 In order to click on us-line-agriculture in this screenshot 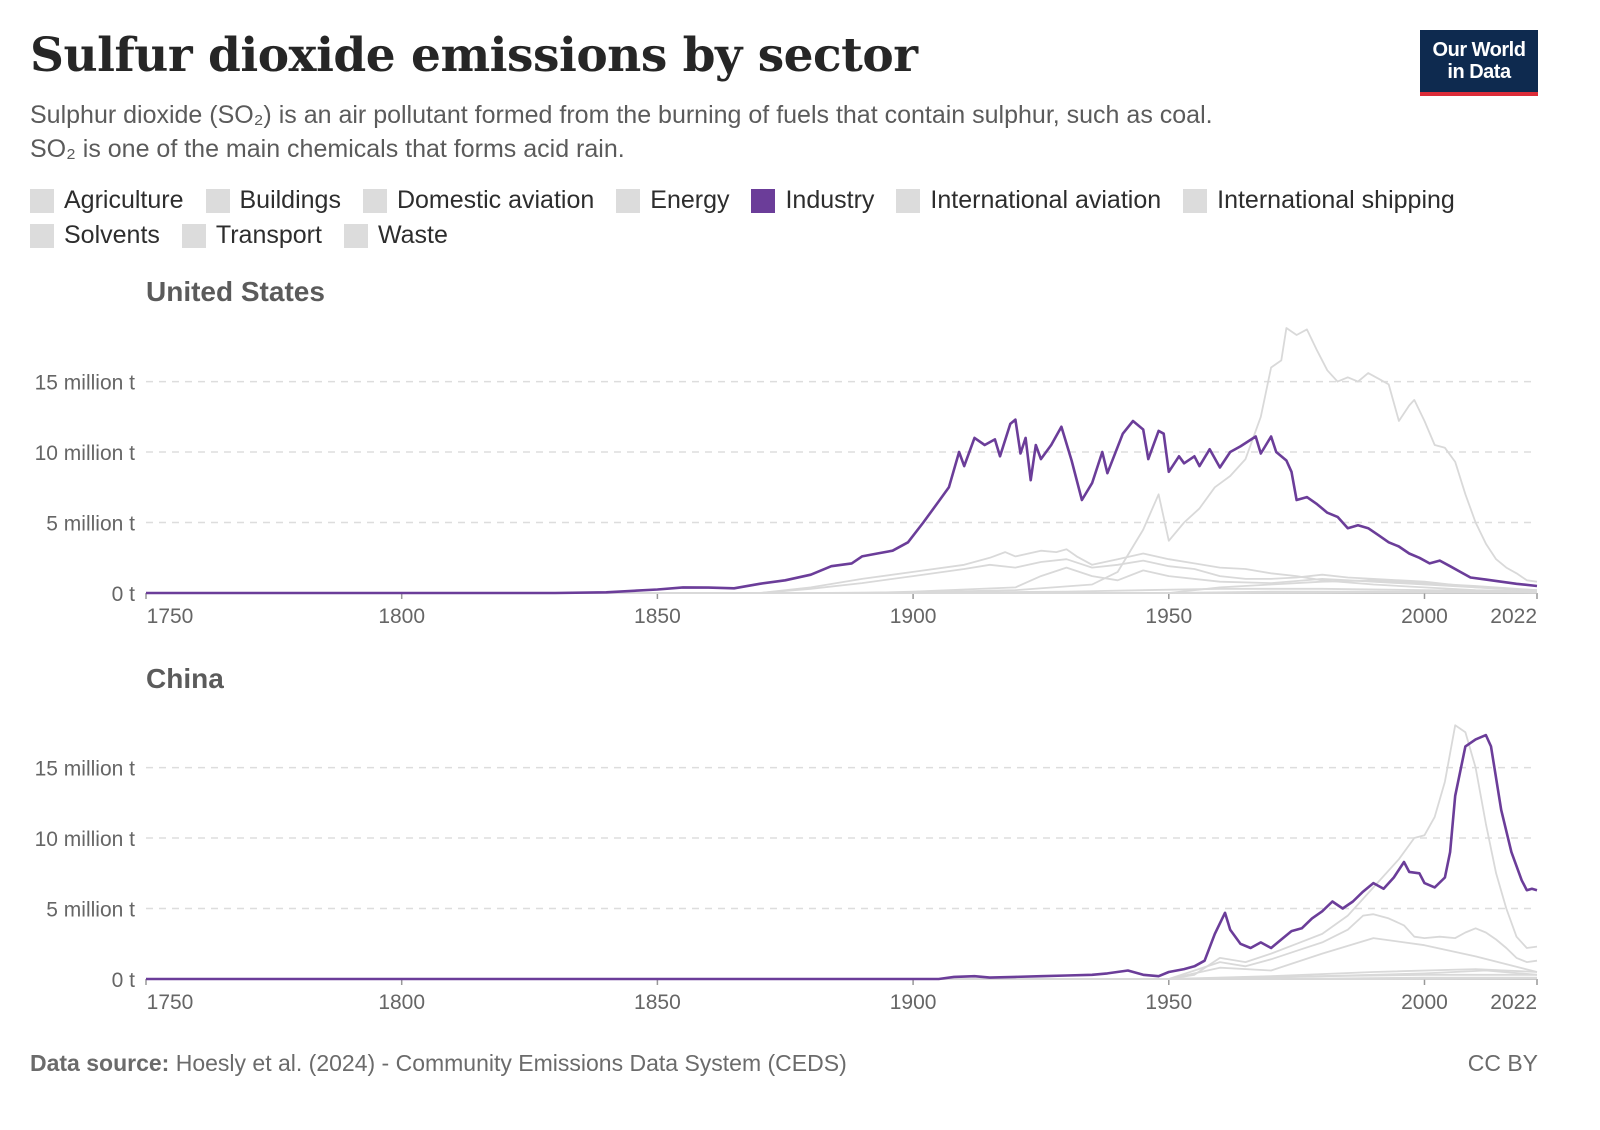, I will do `click(842, 580)`.